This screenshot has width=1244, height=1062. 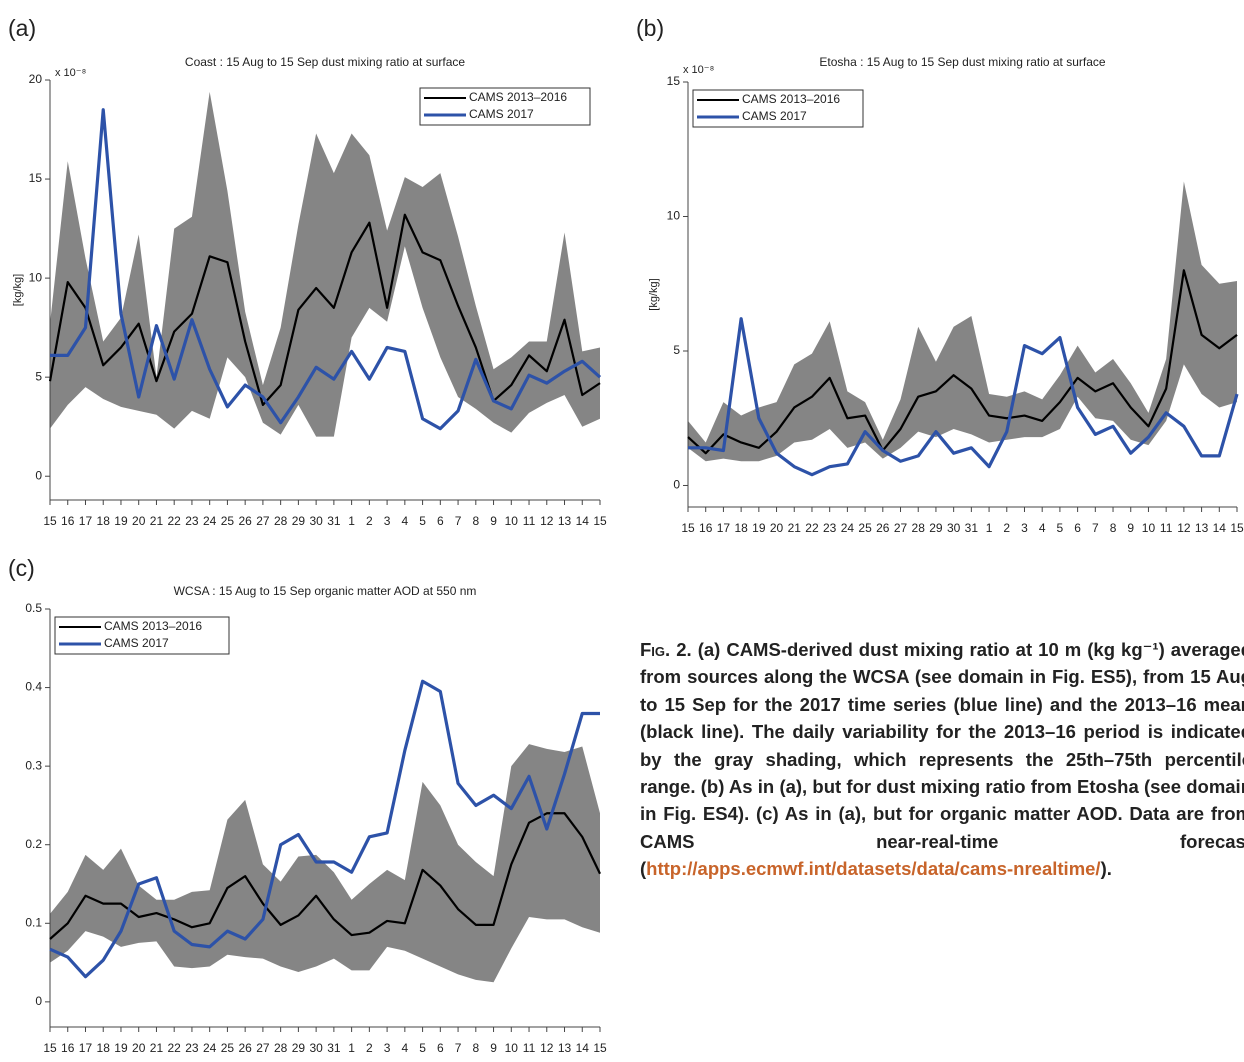 What do you see at coordinates (33, 608) in the screenshot?
I see `y-tick-label: 0.5` at bounding box center [33, 608].